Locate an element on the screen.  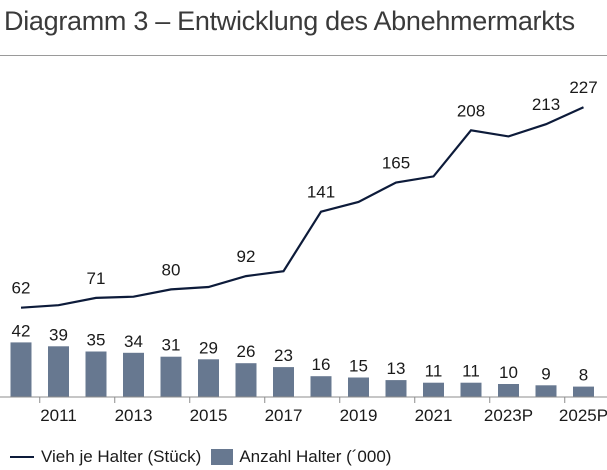
bar-2013 is located at coordinates (133, 374).